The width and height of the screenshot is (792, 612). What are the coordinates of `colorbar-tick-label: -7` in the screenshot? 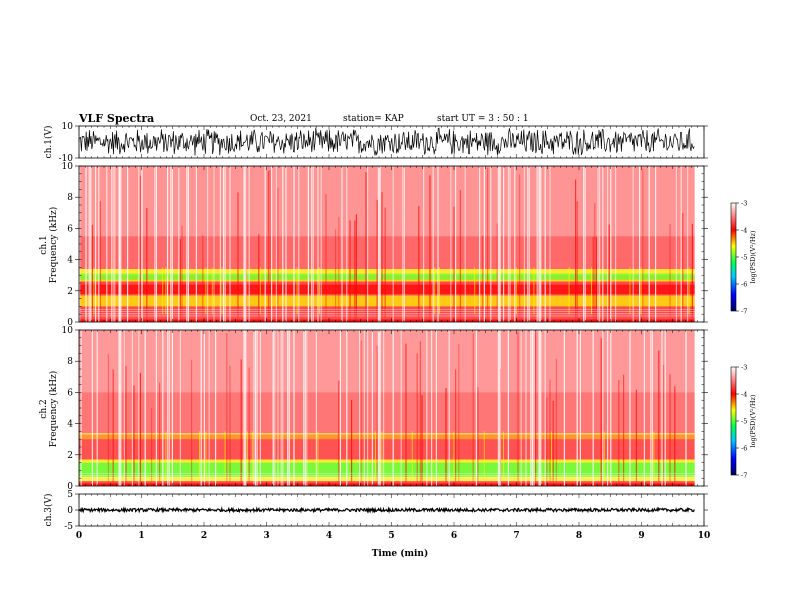 It's located at (744, 312).